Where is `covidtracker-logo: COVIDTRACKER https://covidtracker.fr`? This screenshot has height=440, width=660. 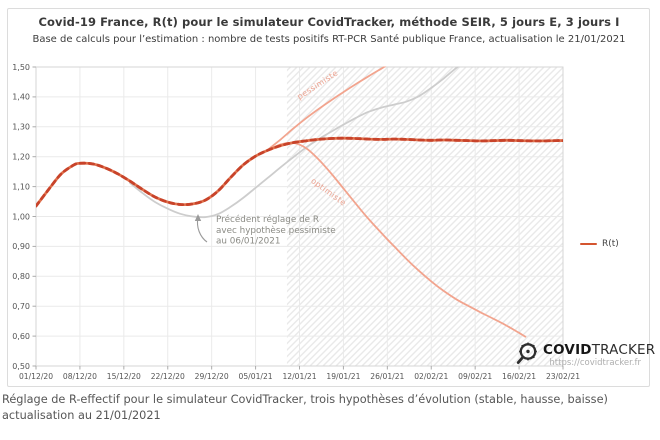 covidtracker-logo: COVIDTRACKER https://covidtracker.fr is located at coordinates (584, 354).